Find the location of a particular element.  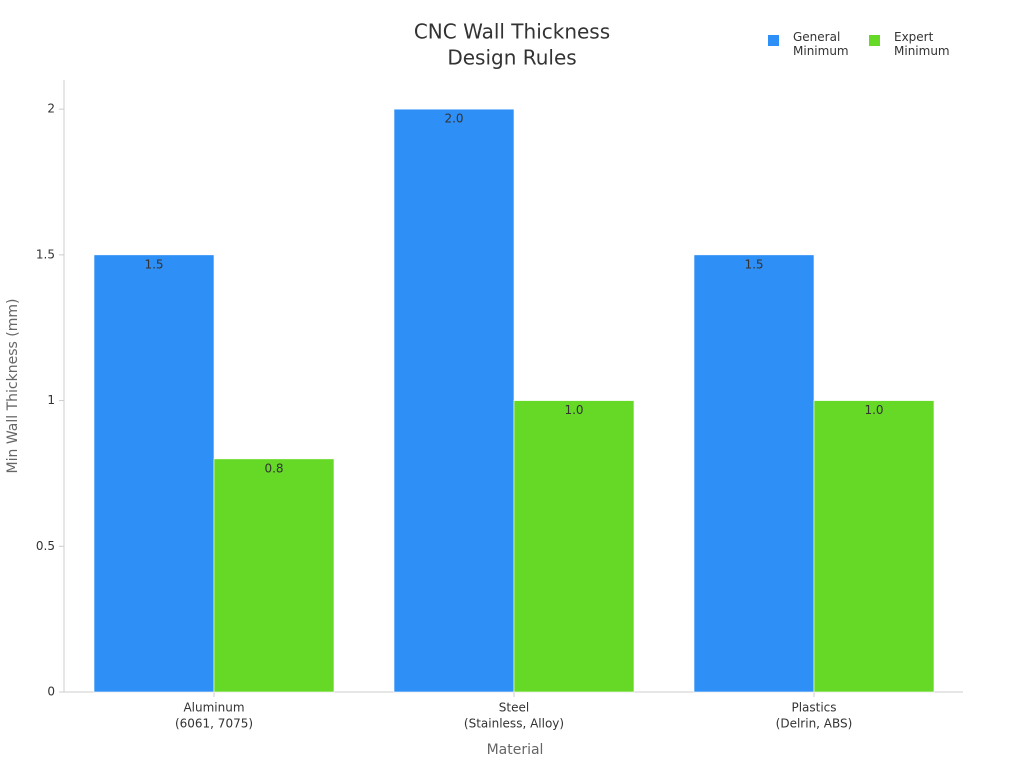

value-label: 2.0 is located at coordinates (453, 119).